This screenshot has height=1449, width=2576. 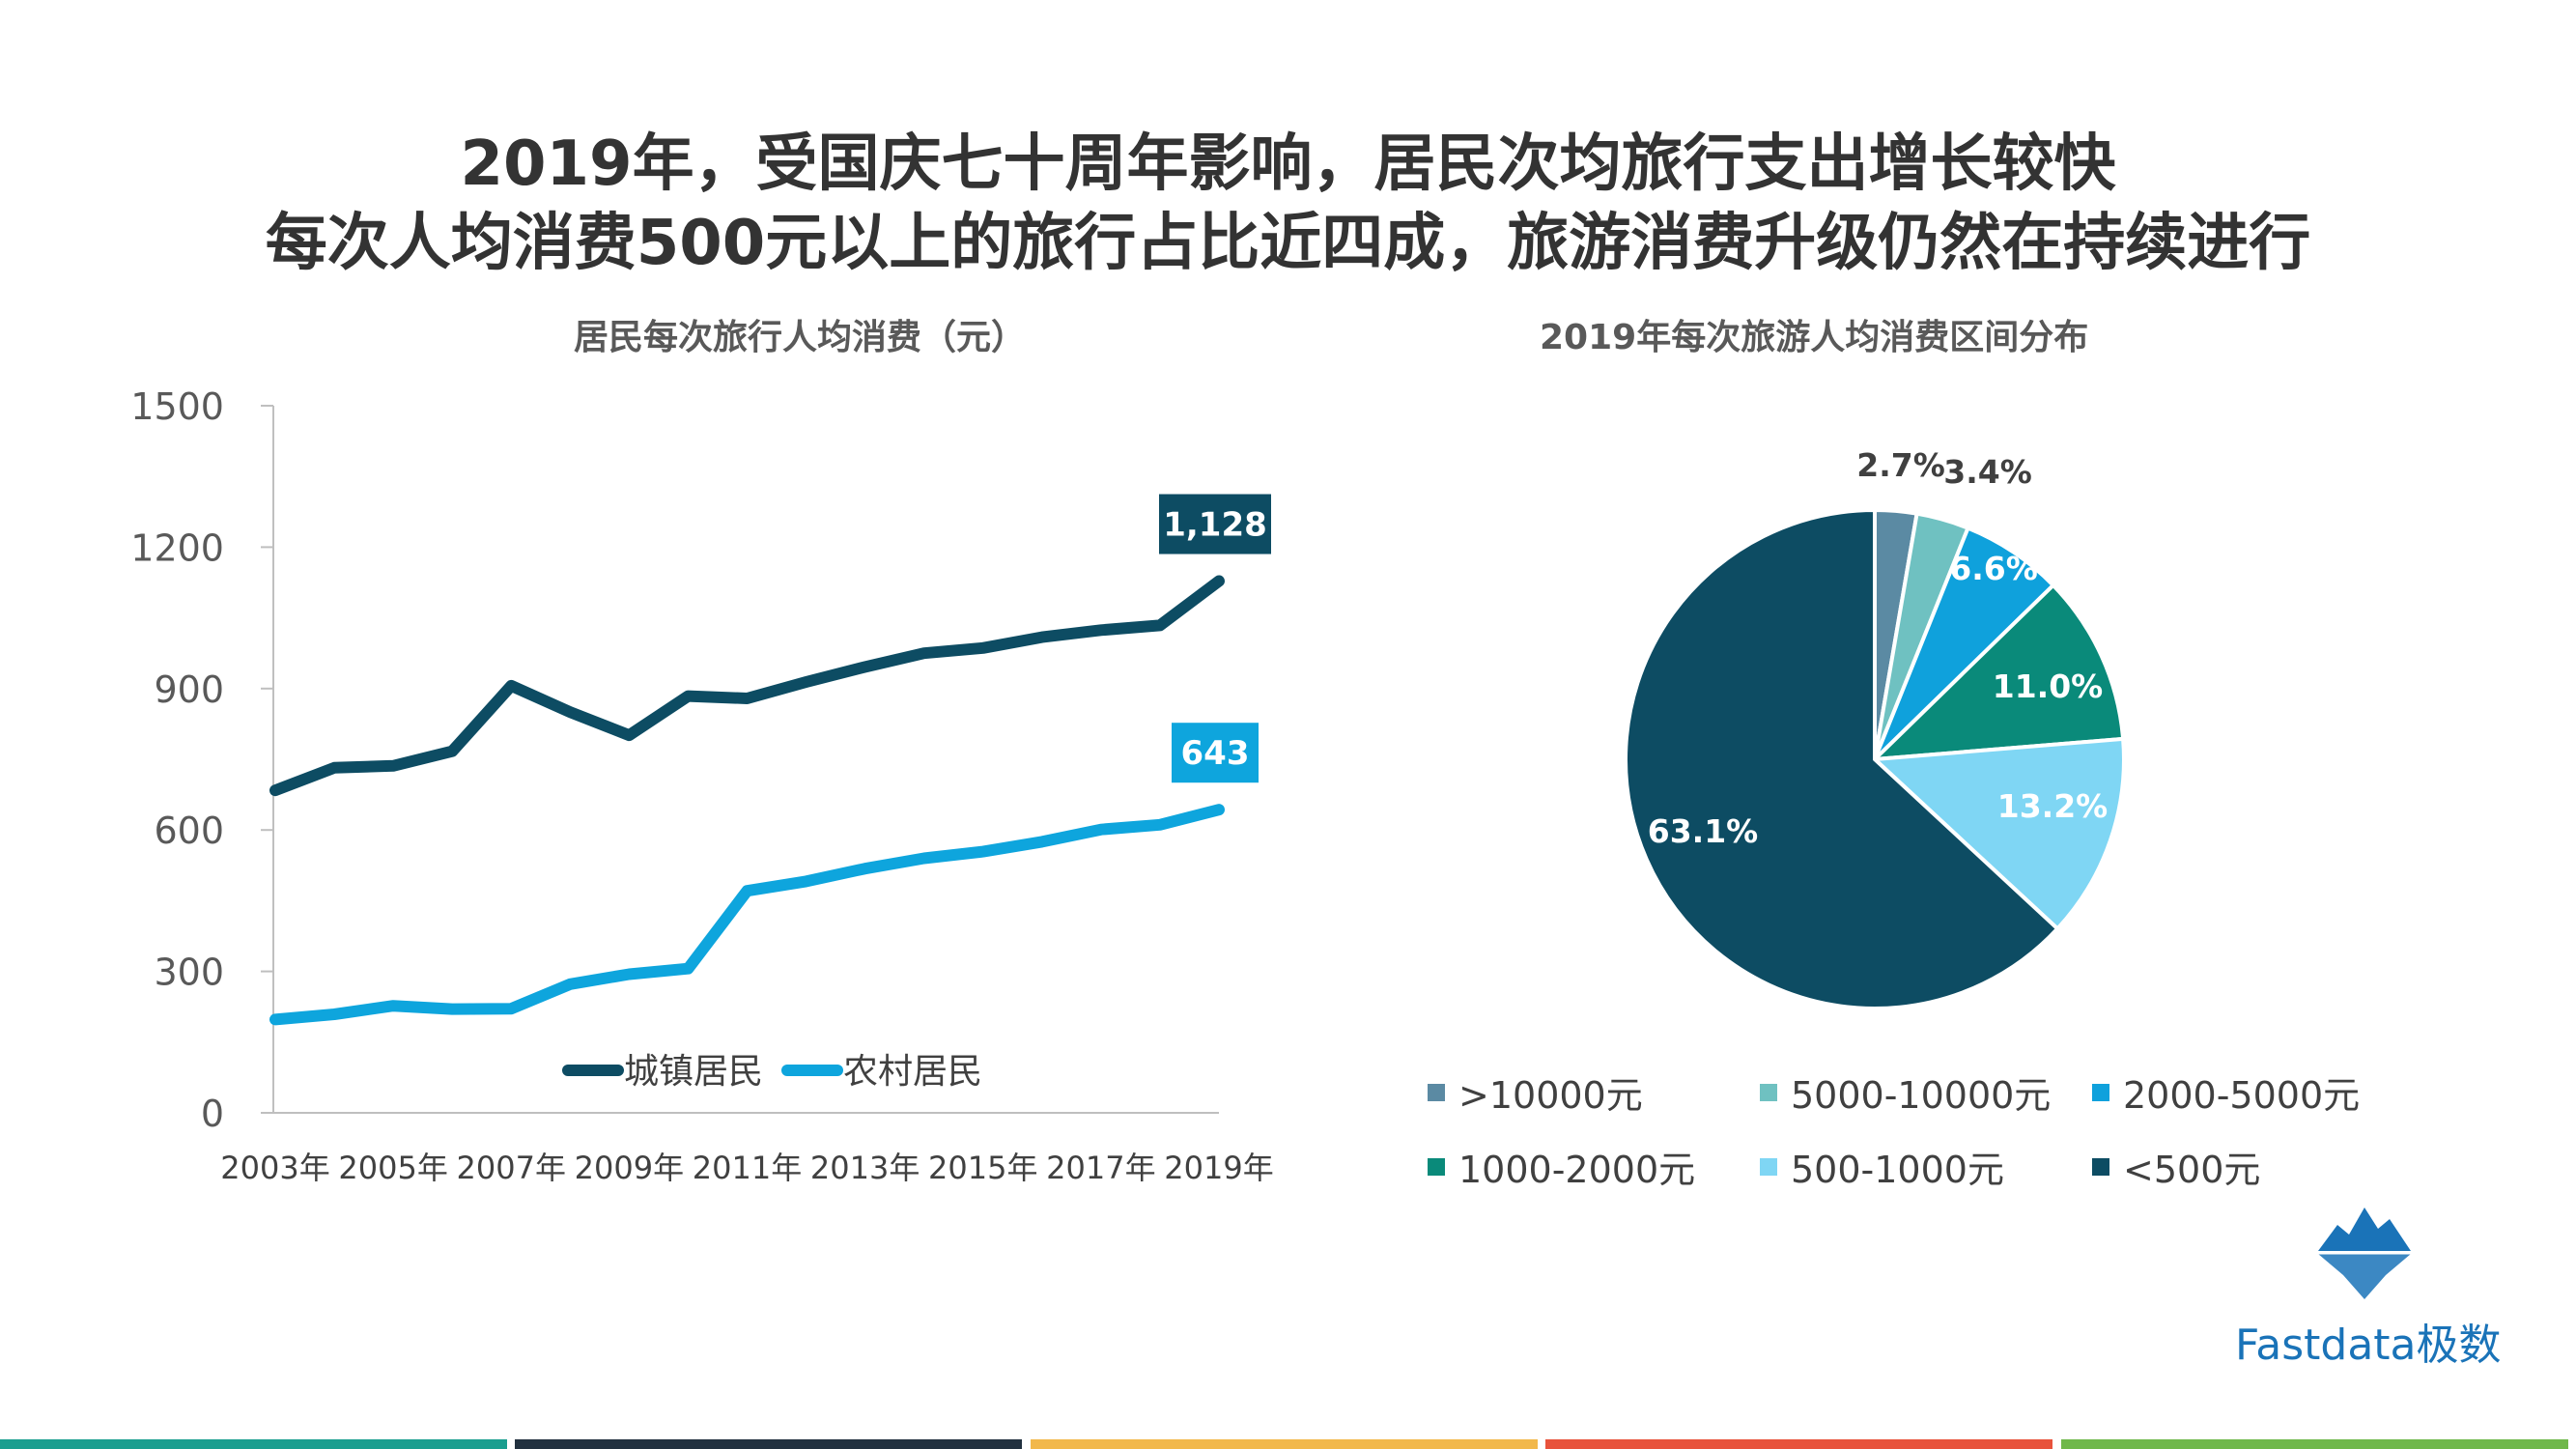 What do you see at coordinates (2364, 1253) in the screenshot?
I see `iceberg-logo-icon` at bounding box center [2364, 1253].